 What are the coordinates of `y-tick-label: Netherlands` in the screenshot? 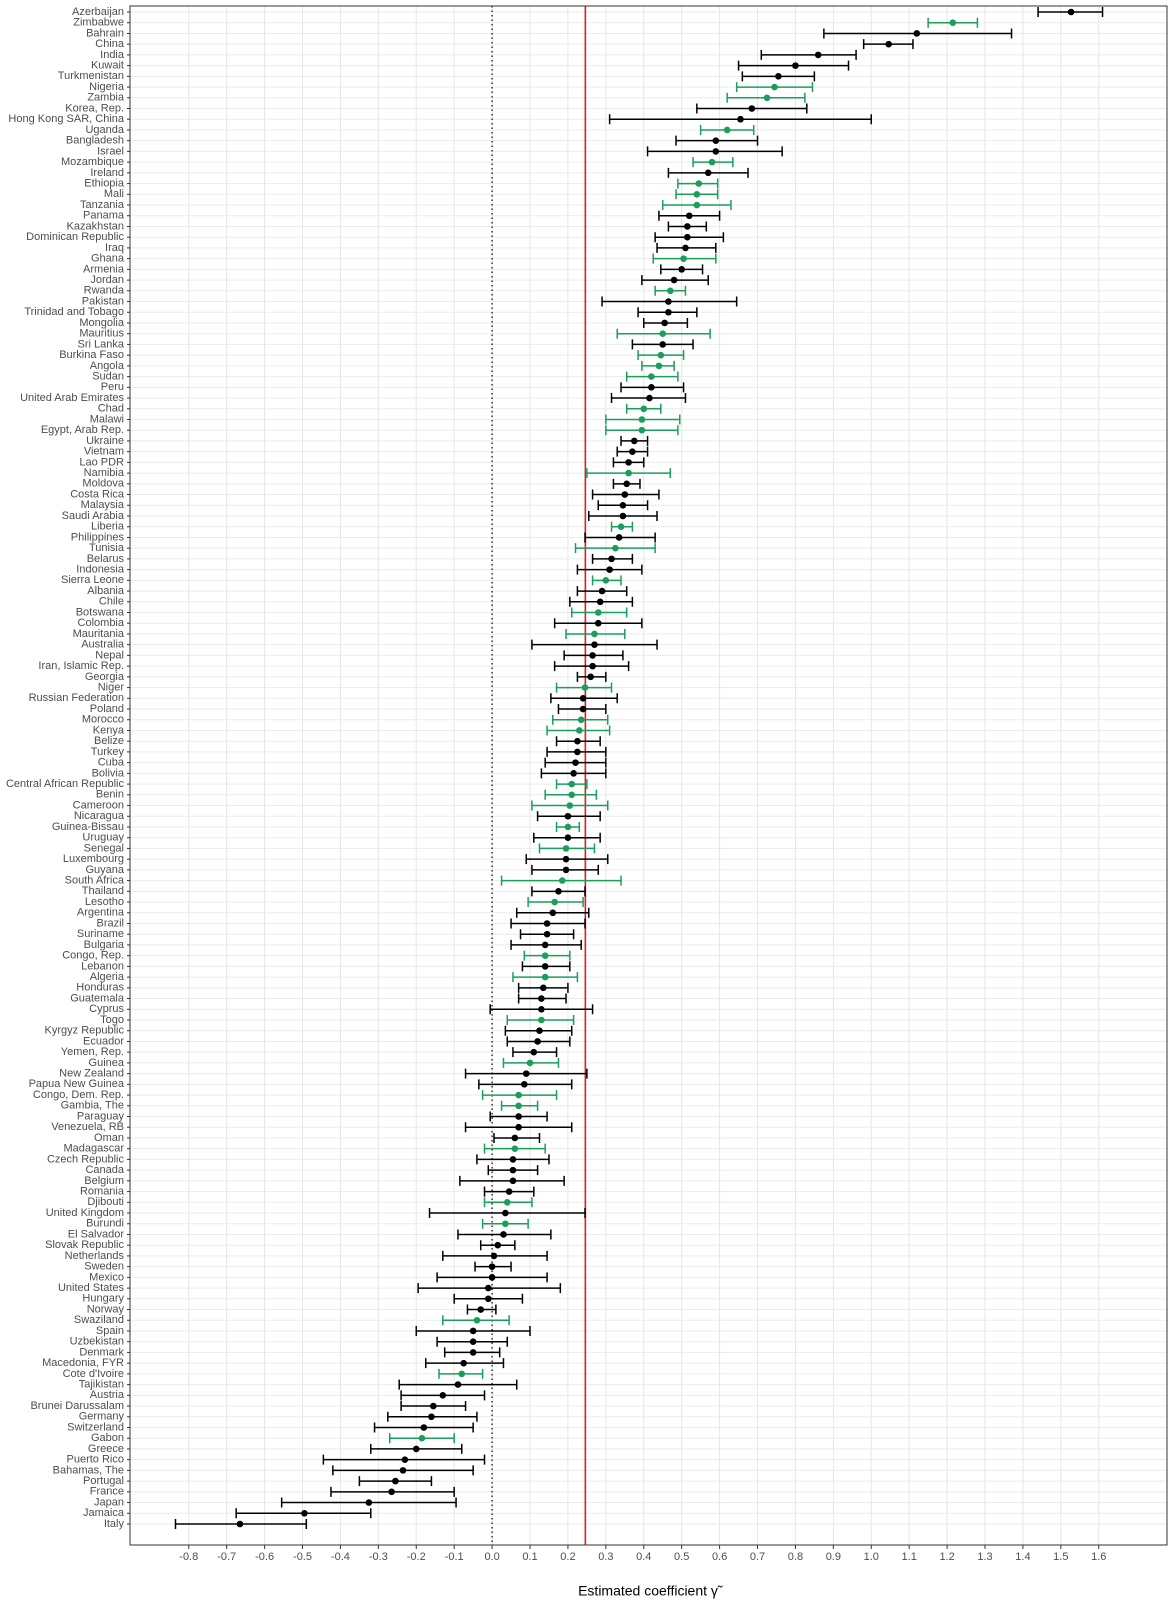 It's located at (95, 1256).